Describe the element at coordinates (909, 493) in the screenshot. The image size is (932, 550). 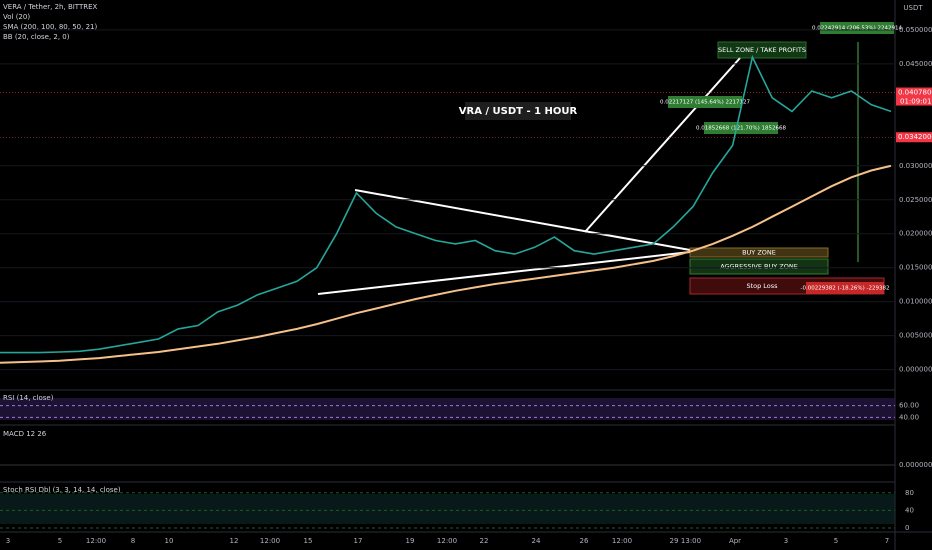
I see `y-tick-label: 80` at that location.